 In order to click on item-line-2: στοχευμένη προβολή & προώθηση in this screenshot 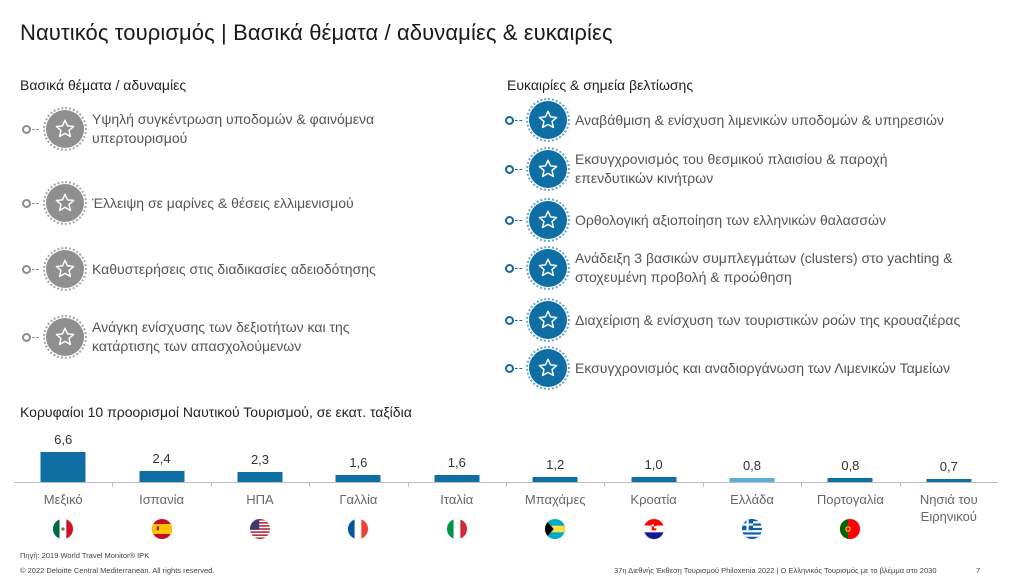, I will do `click(683, 277)`.